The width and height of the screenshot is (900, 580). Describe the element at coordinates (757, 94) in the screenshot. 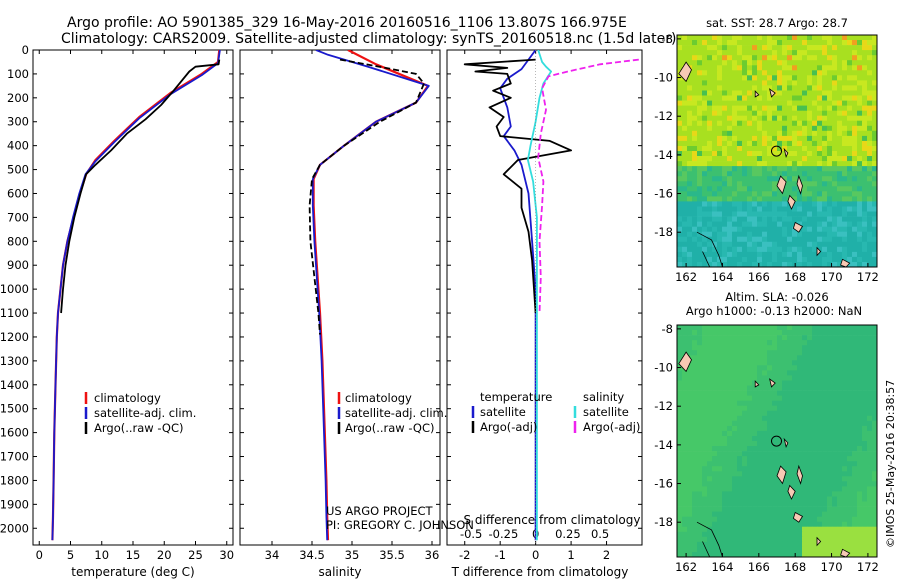

I see `island` at that location.